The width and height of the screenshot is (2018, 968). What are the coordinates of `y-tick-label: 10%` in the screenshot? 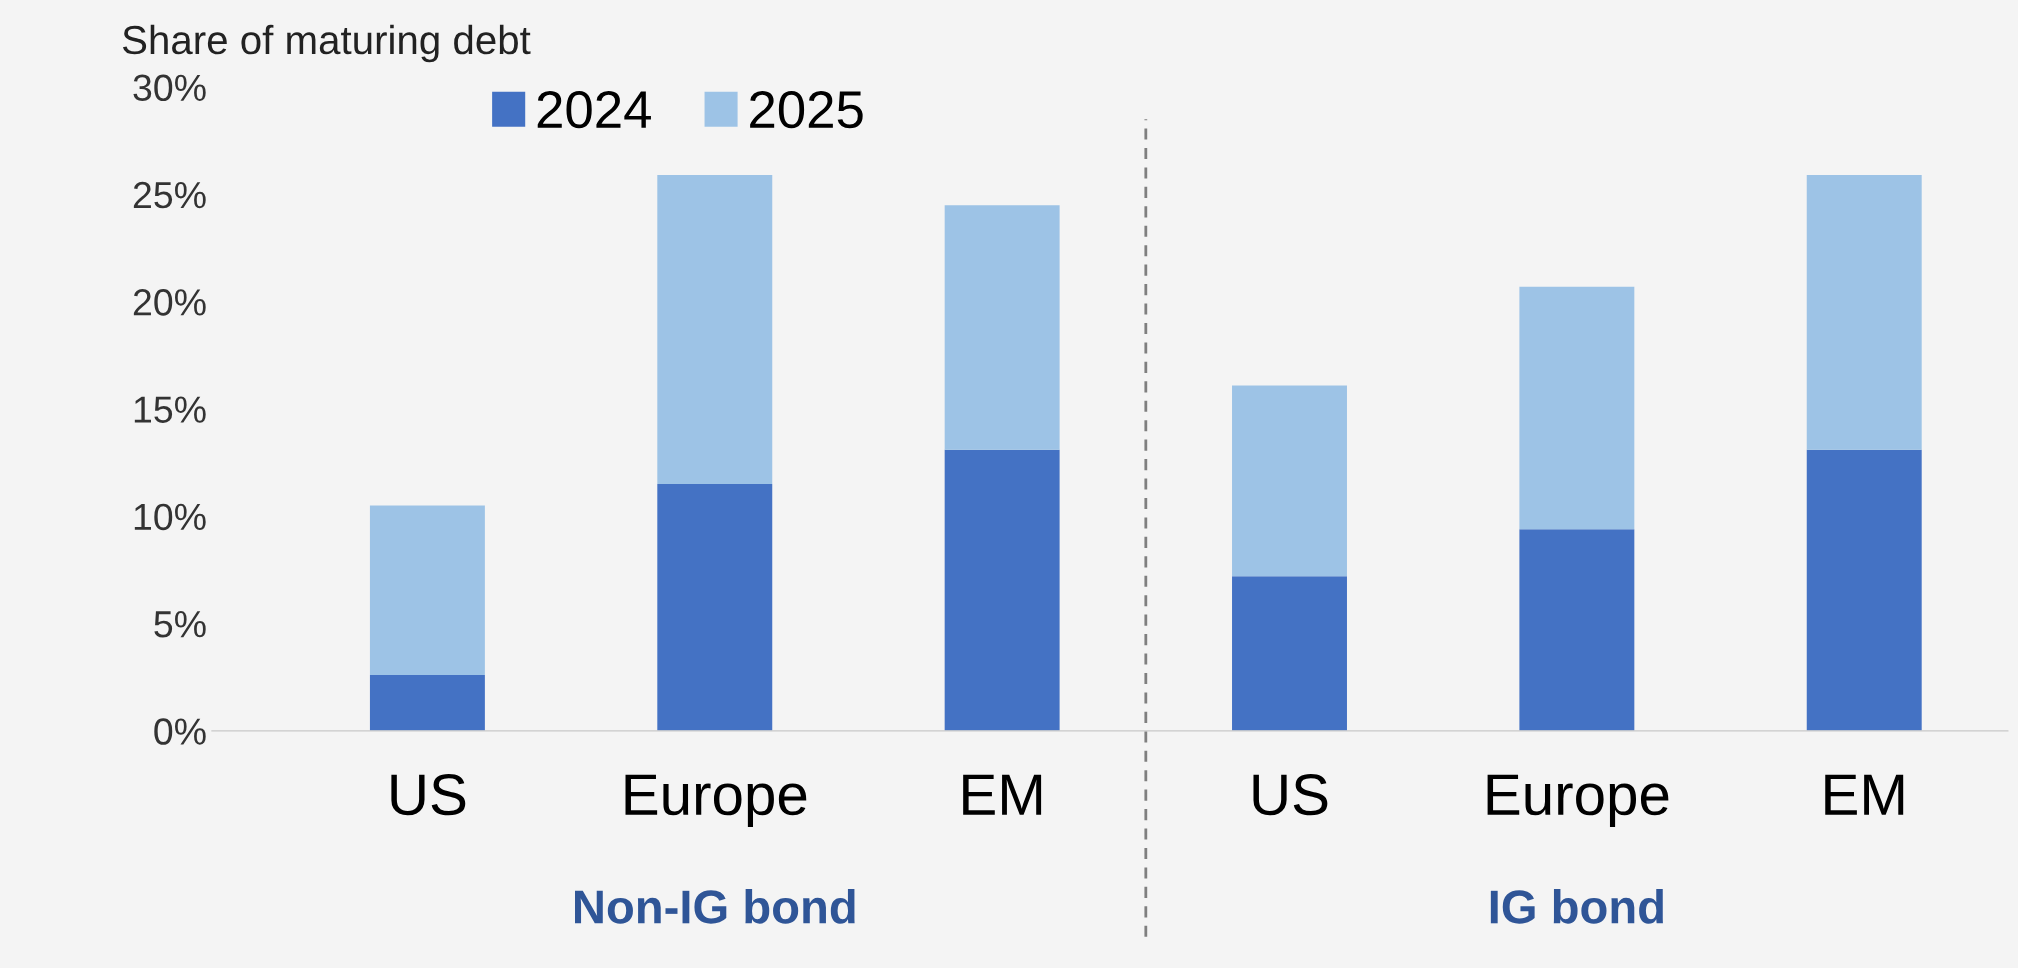 It's located at (170, 517).